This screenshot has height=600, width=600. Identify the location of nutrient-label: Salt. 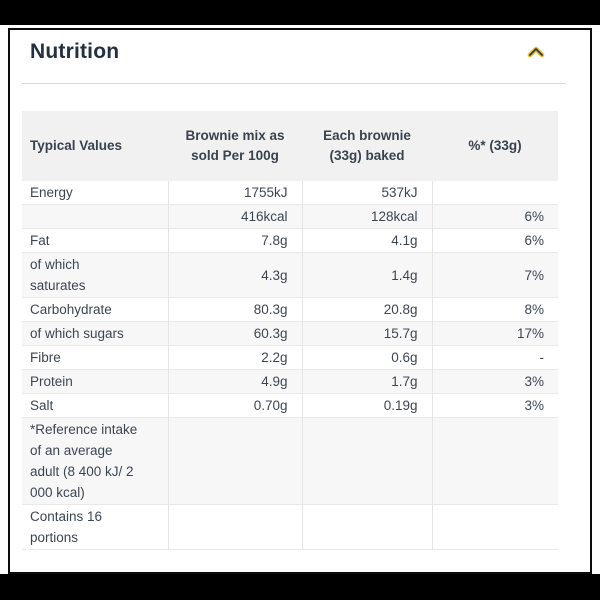
(95, 405).